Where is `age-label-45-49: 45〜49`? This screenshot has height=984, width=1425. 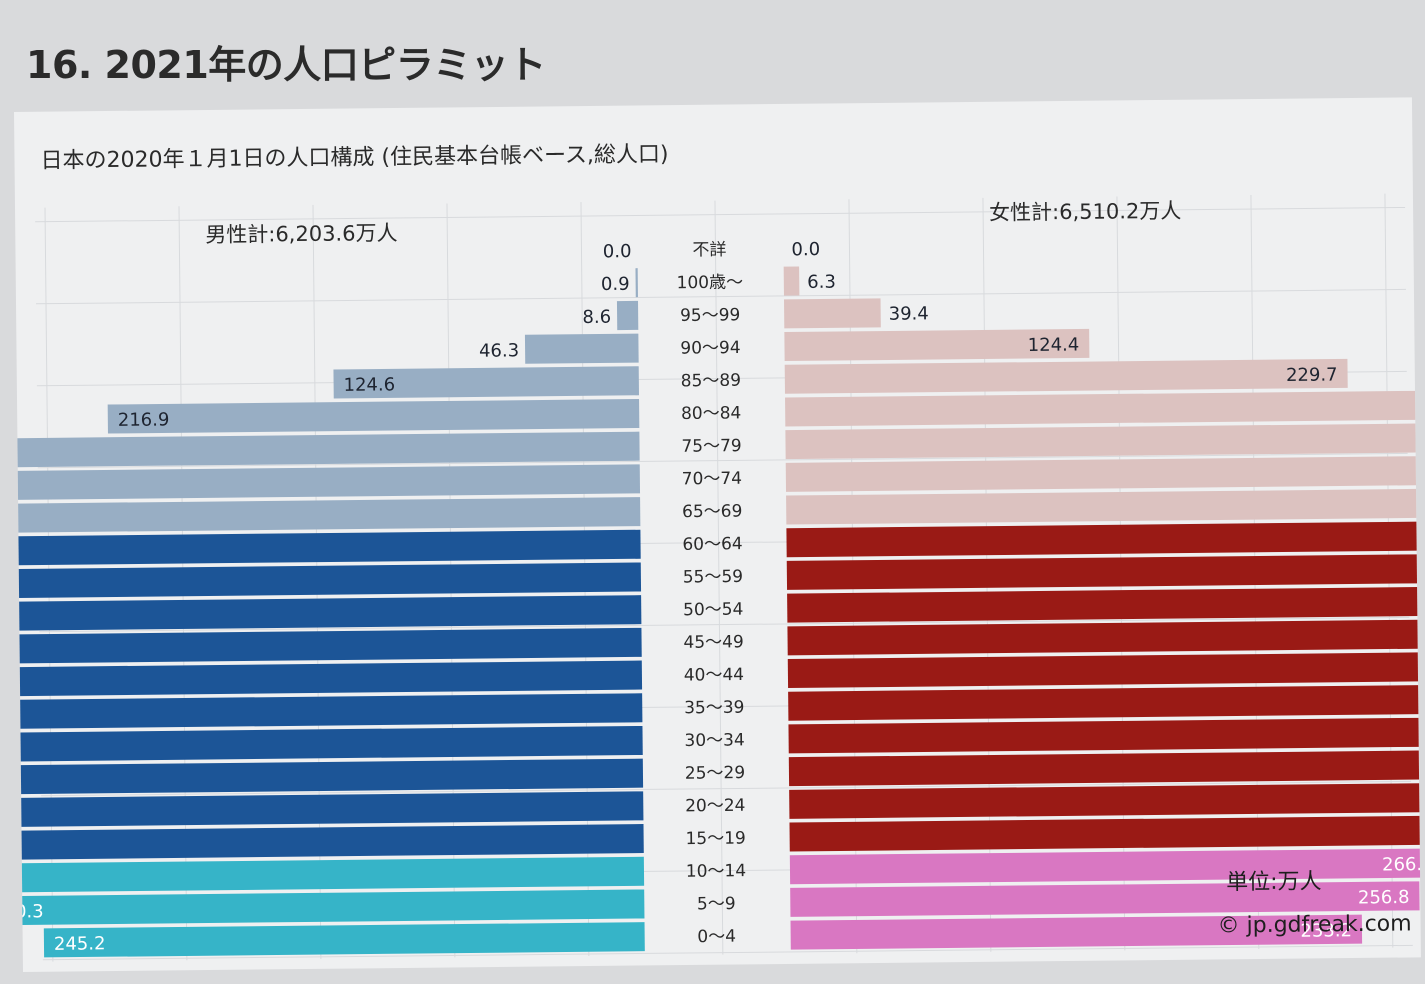
age-label-45-49: 45〜49 is located at coordinates (713, 642).